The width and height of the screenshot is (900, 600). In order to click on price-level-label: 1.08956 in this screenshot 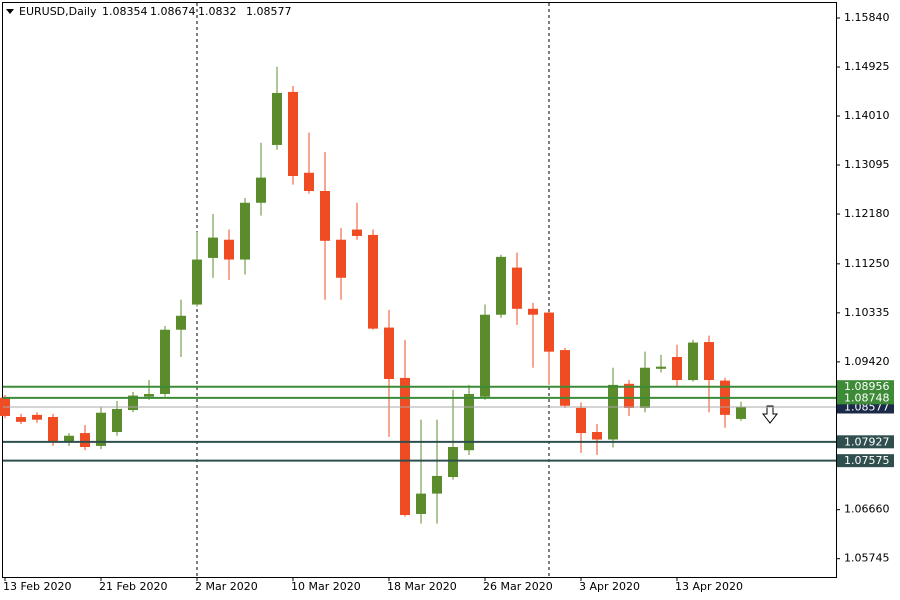, I will do `click(867, 386)`.